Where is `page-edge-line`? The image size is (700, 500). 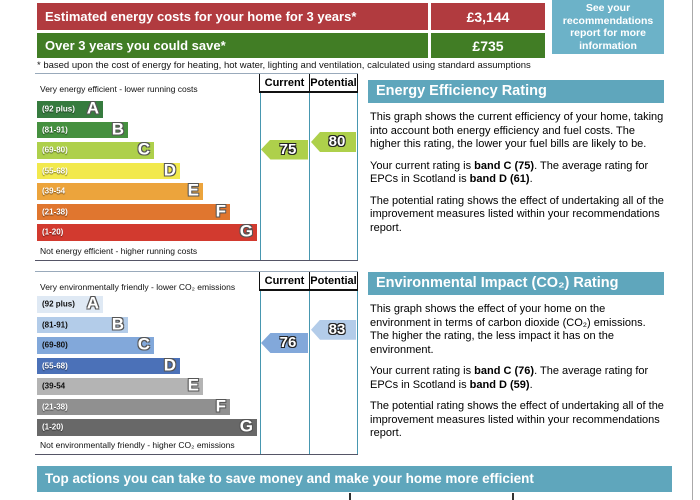
page-edge-line is located at coordinates (692, 250).